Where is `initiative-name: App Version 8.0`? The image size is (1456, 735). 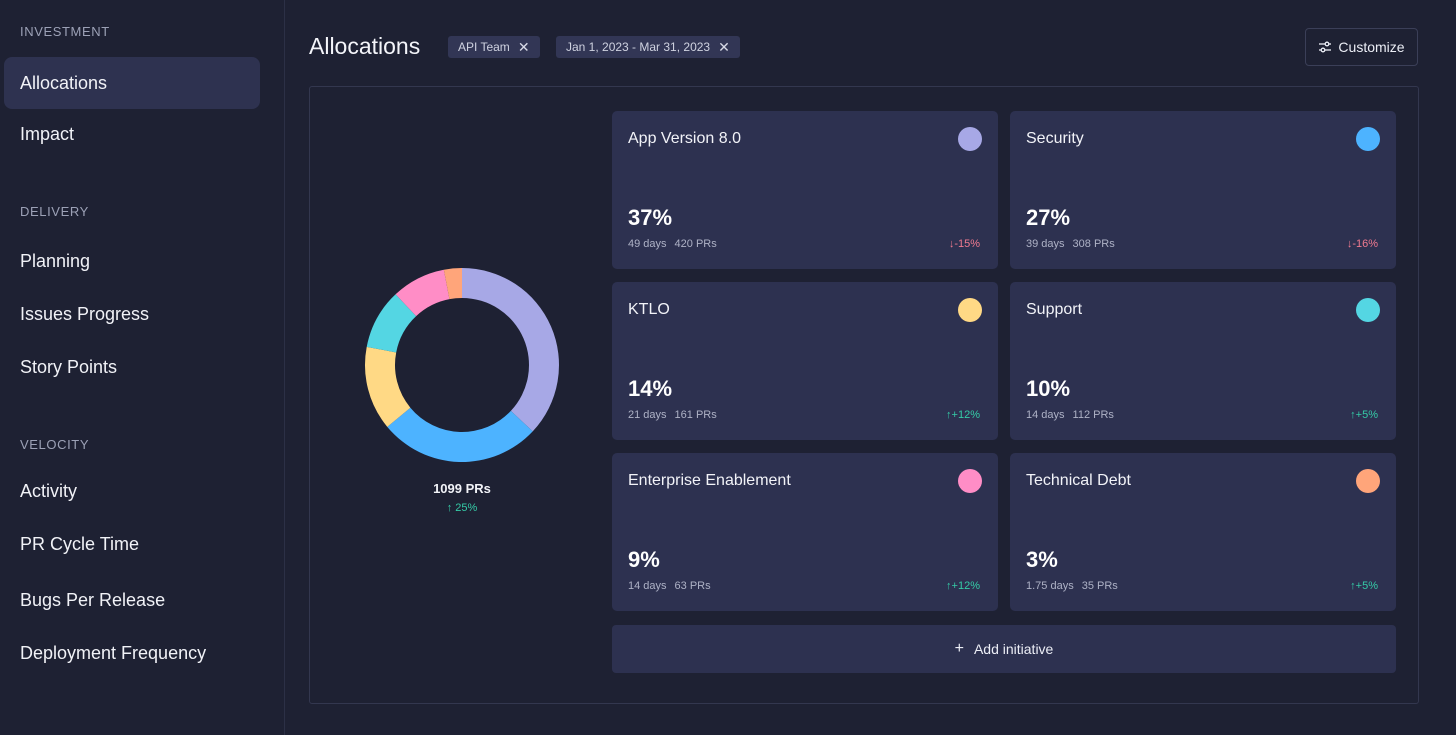 initiative-name: App Version 8.0 is located at coordinates (684, 138).